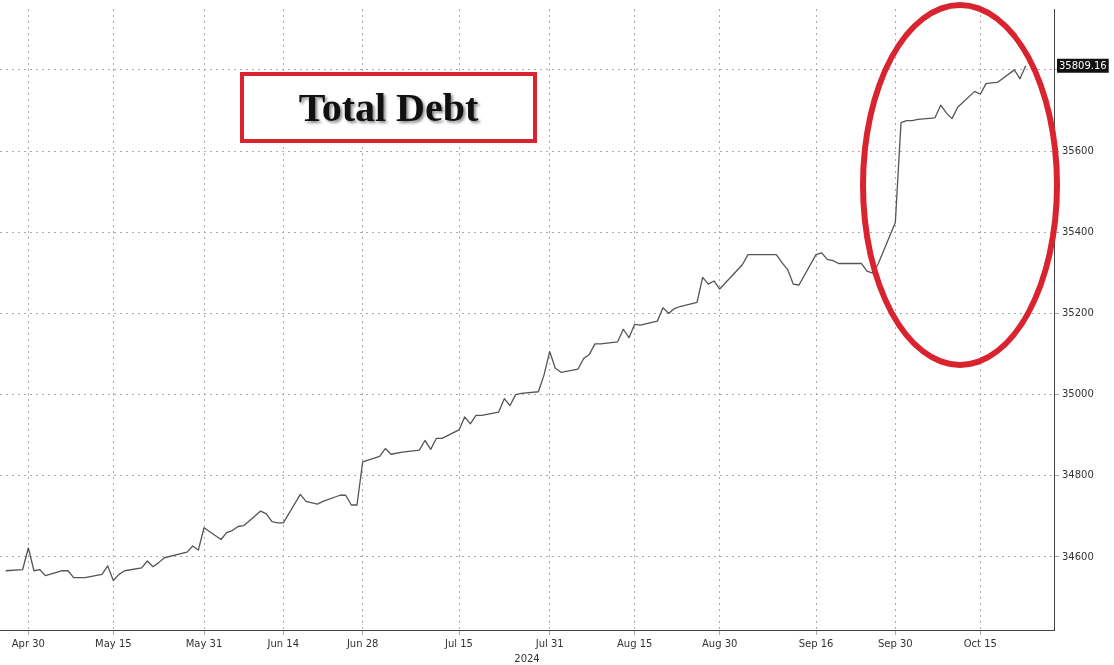 This screenshot has width=1114, height=665. I want to click on text: Total Debt, so click(388, 107).